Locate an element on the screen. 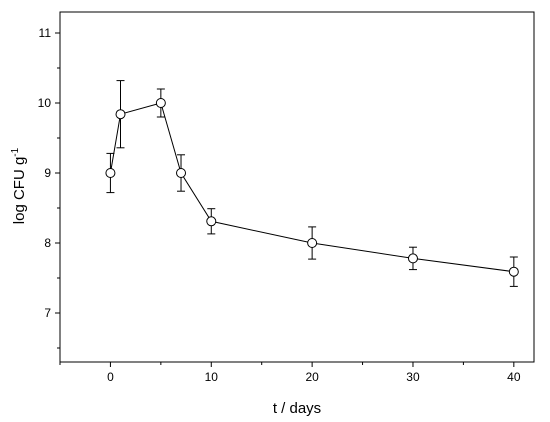  y-axis-label-superscript: -1 is located at coordinates (15, 151).